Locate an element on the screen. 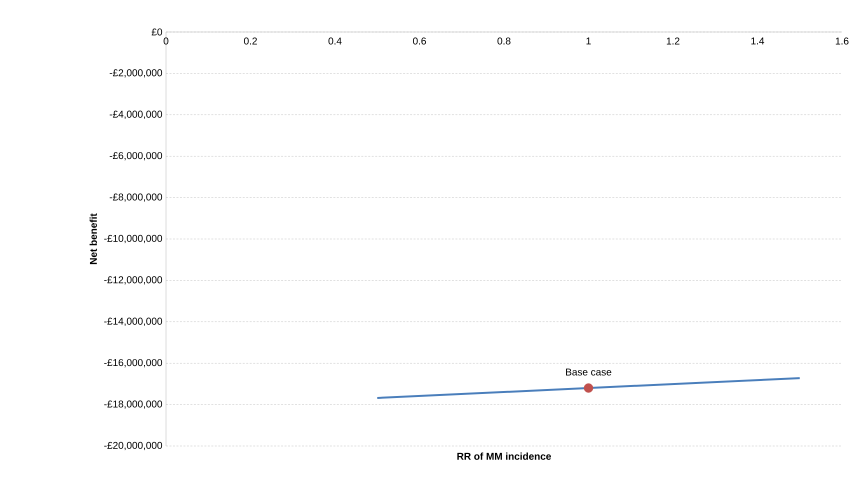 The image size is (864, 484). annotation: Base case is located at coordinates (589, 372).